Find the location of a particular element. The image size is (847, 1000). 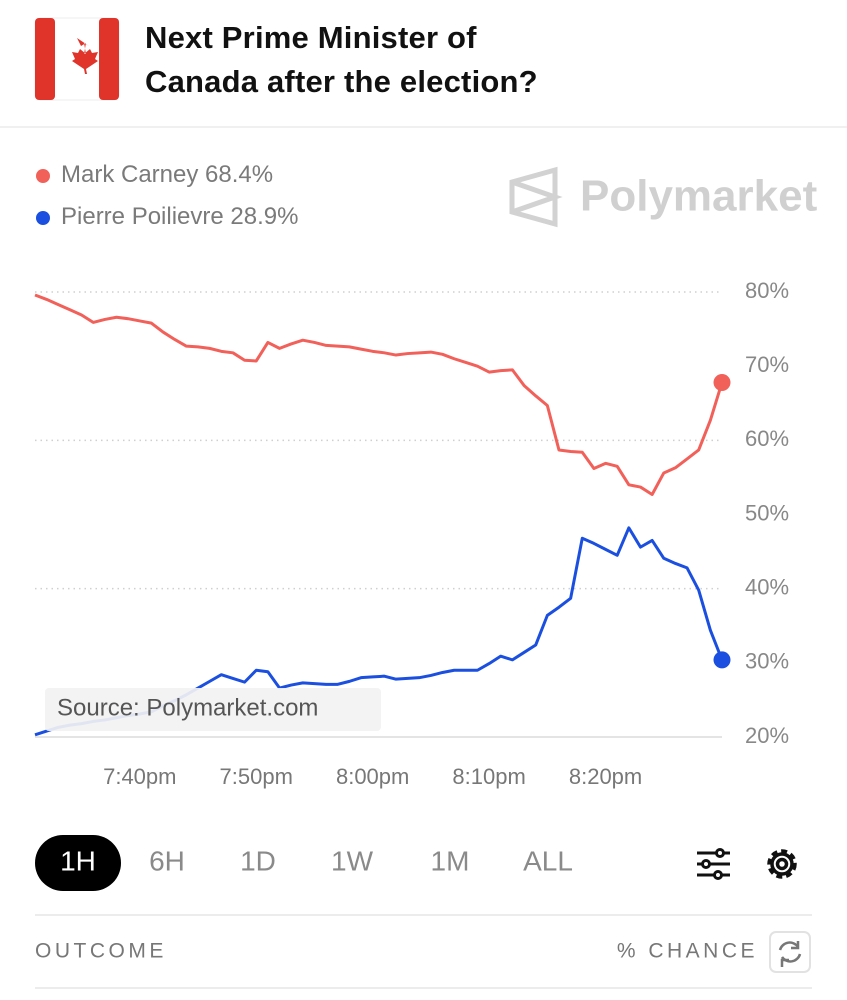

y-tick-label: 60% is located at coordinates (767, 438).